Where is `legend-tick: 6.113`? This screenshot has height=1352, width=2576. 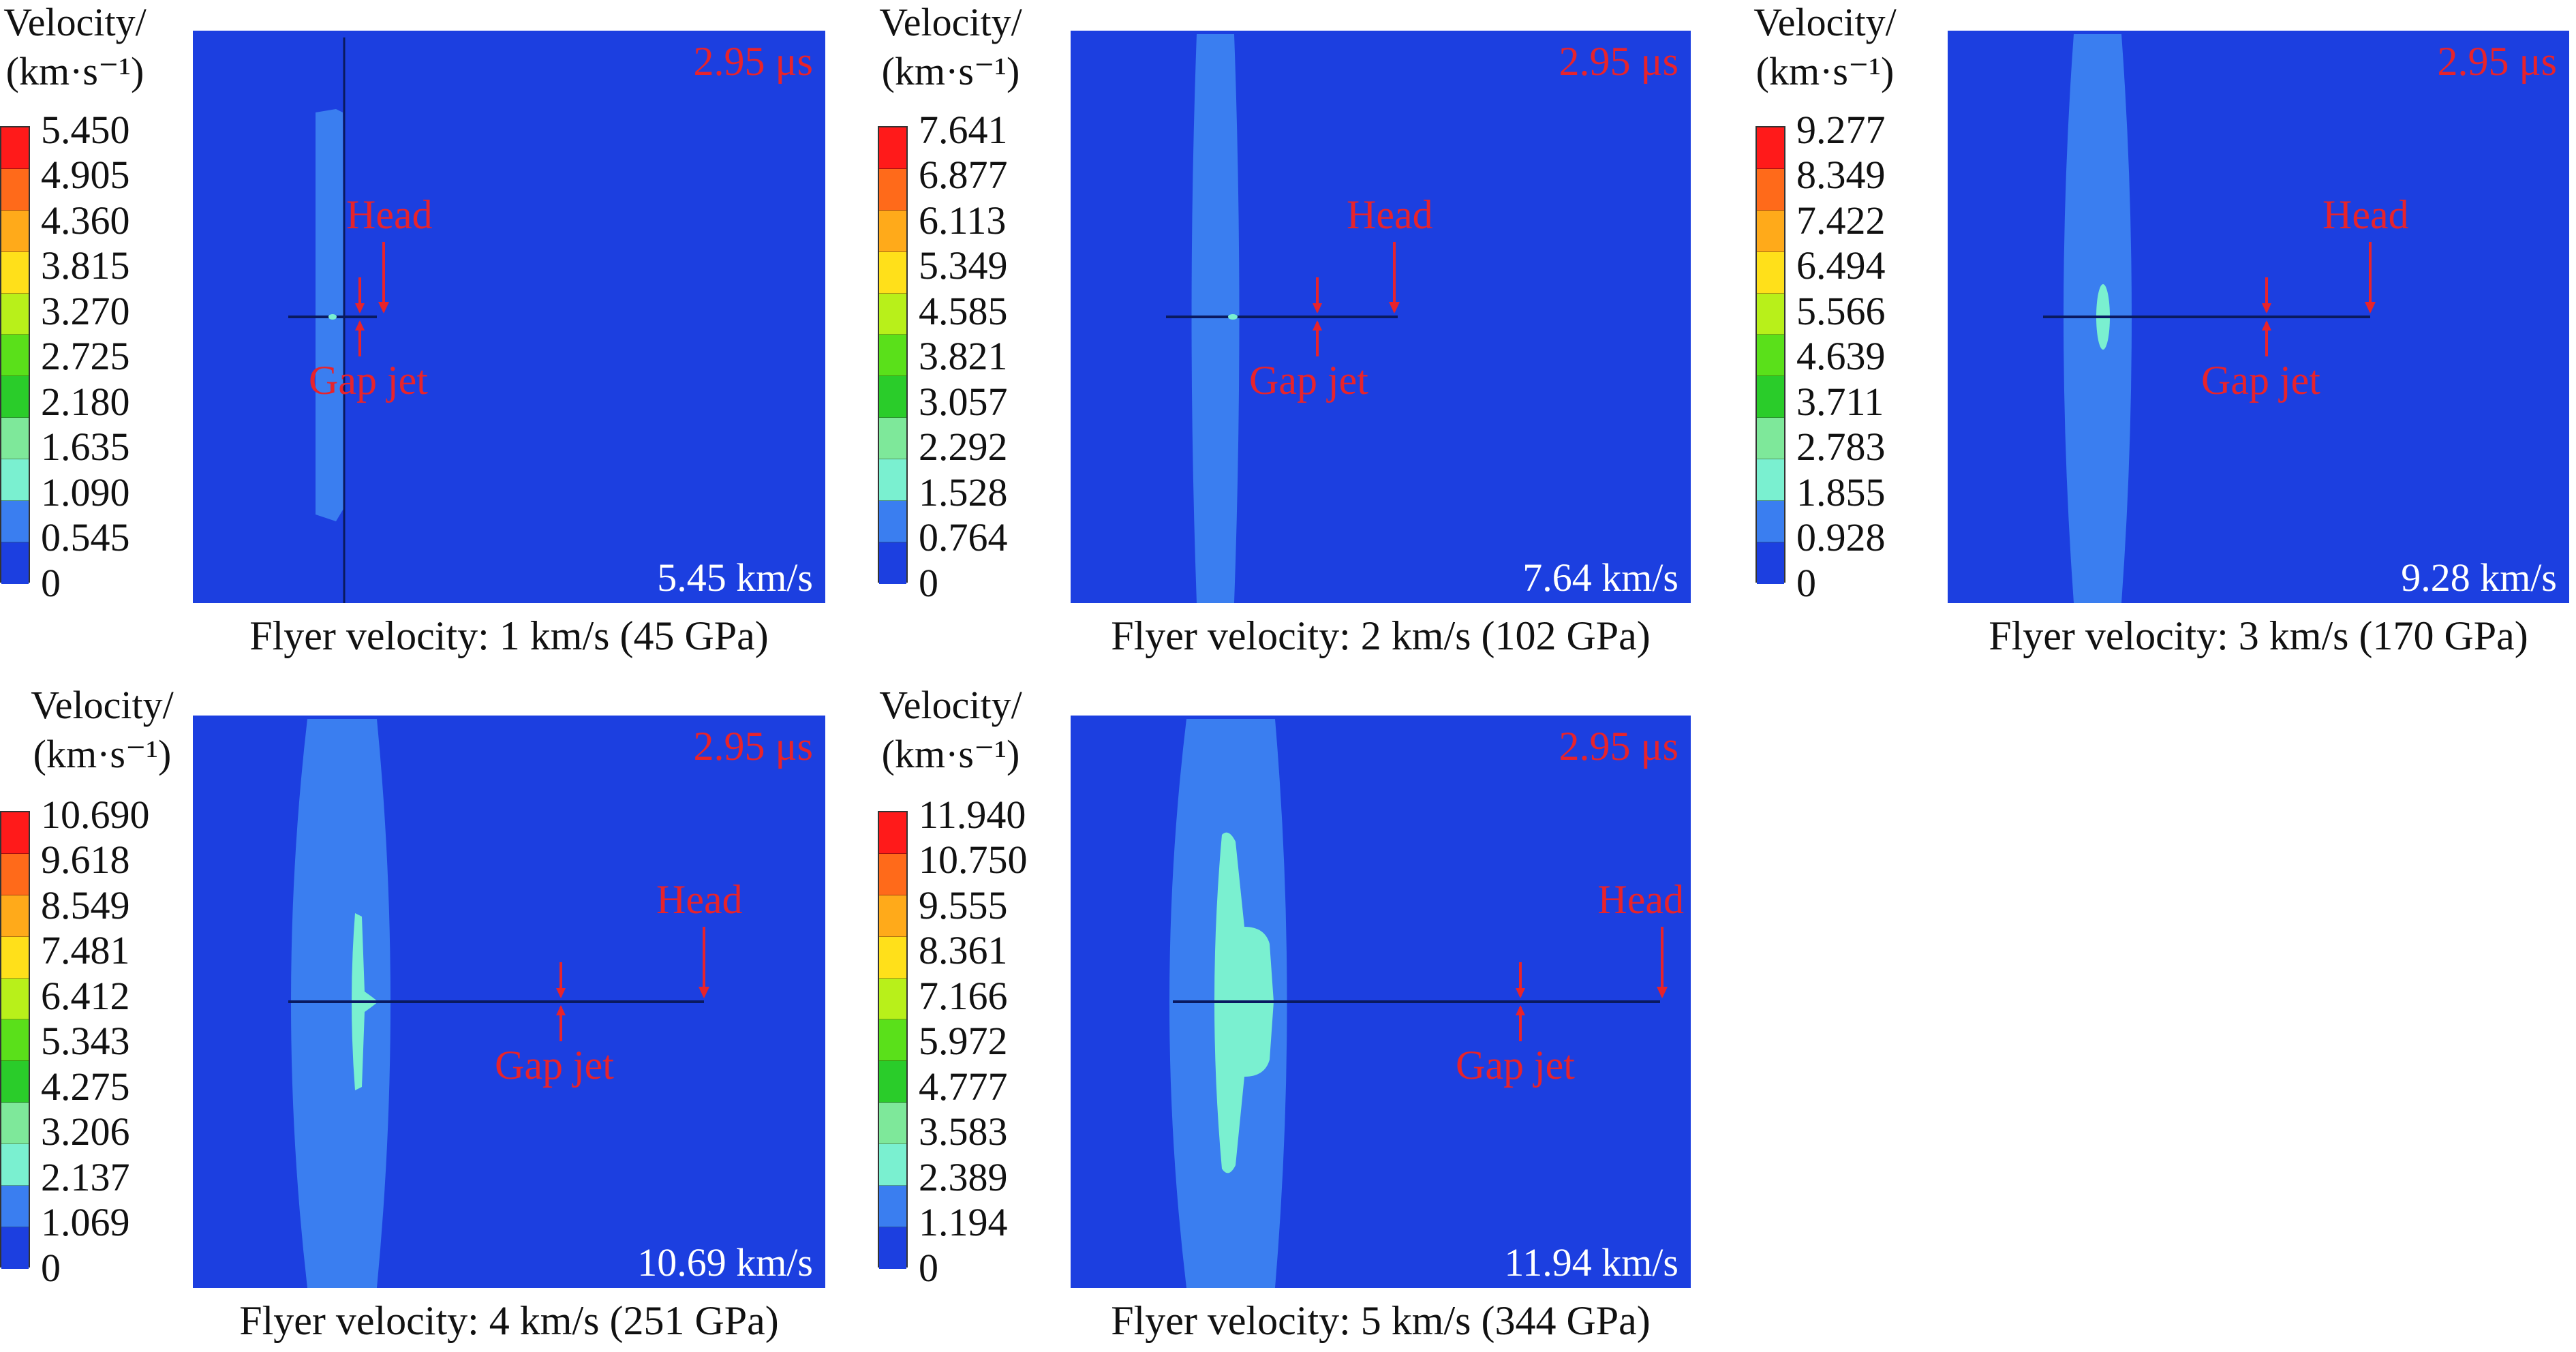
legend-tick: 6.113 is located at coordinates (963, 220).